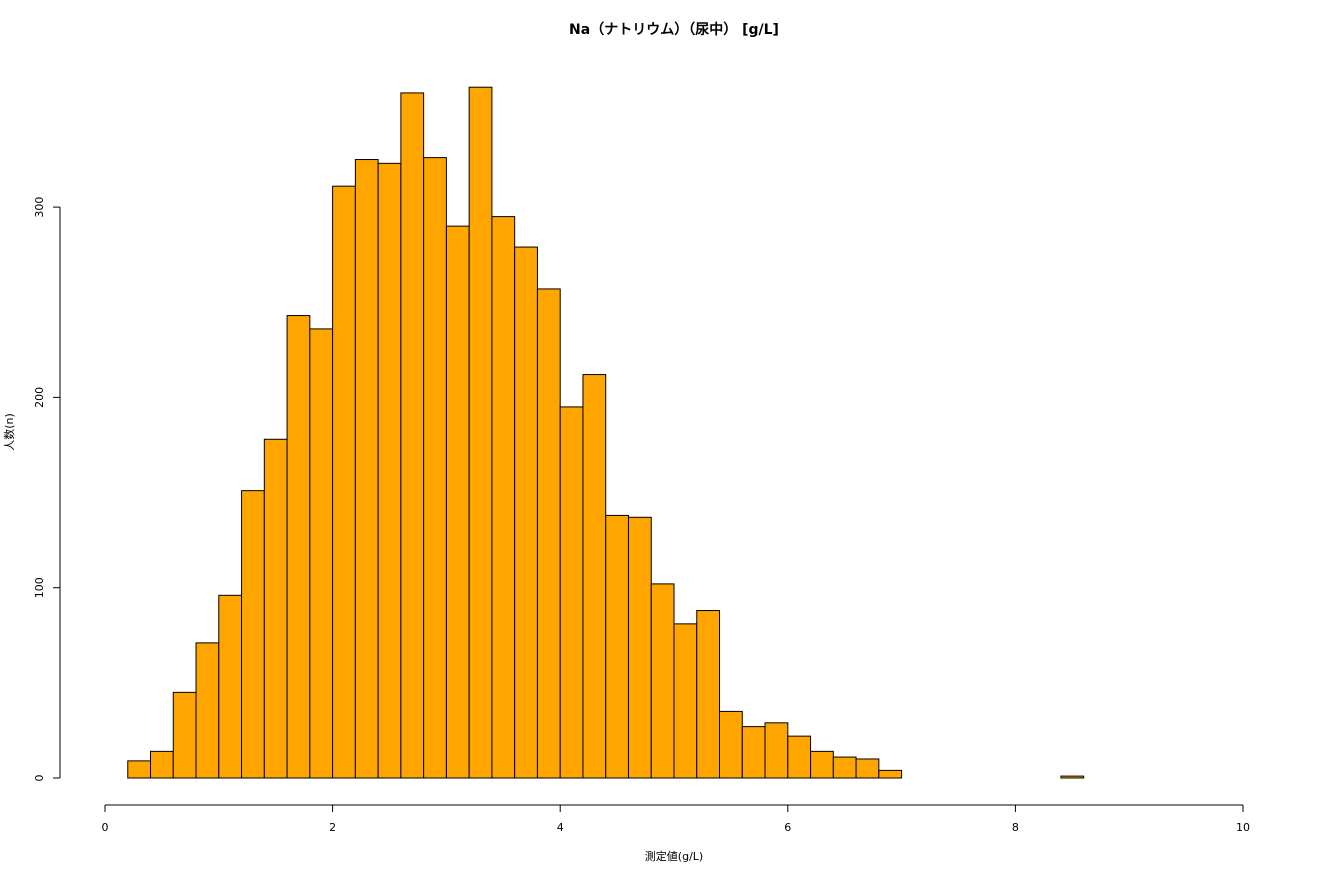 The width and height of the screenshot is (1320, 880). Describe the element at coordinates (332, 827) in the screenshot. I see `x-tick-label: 2` at that location.